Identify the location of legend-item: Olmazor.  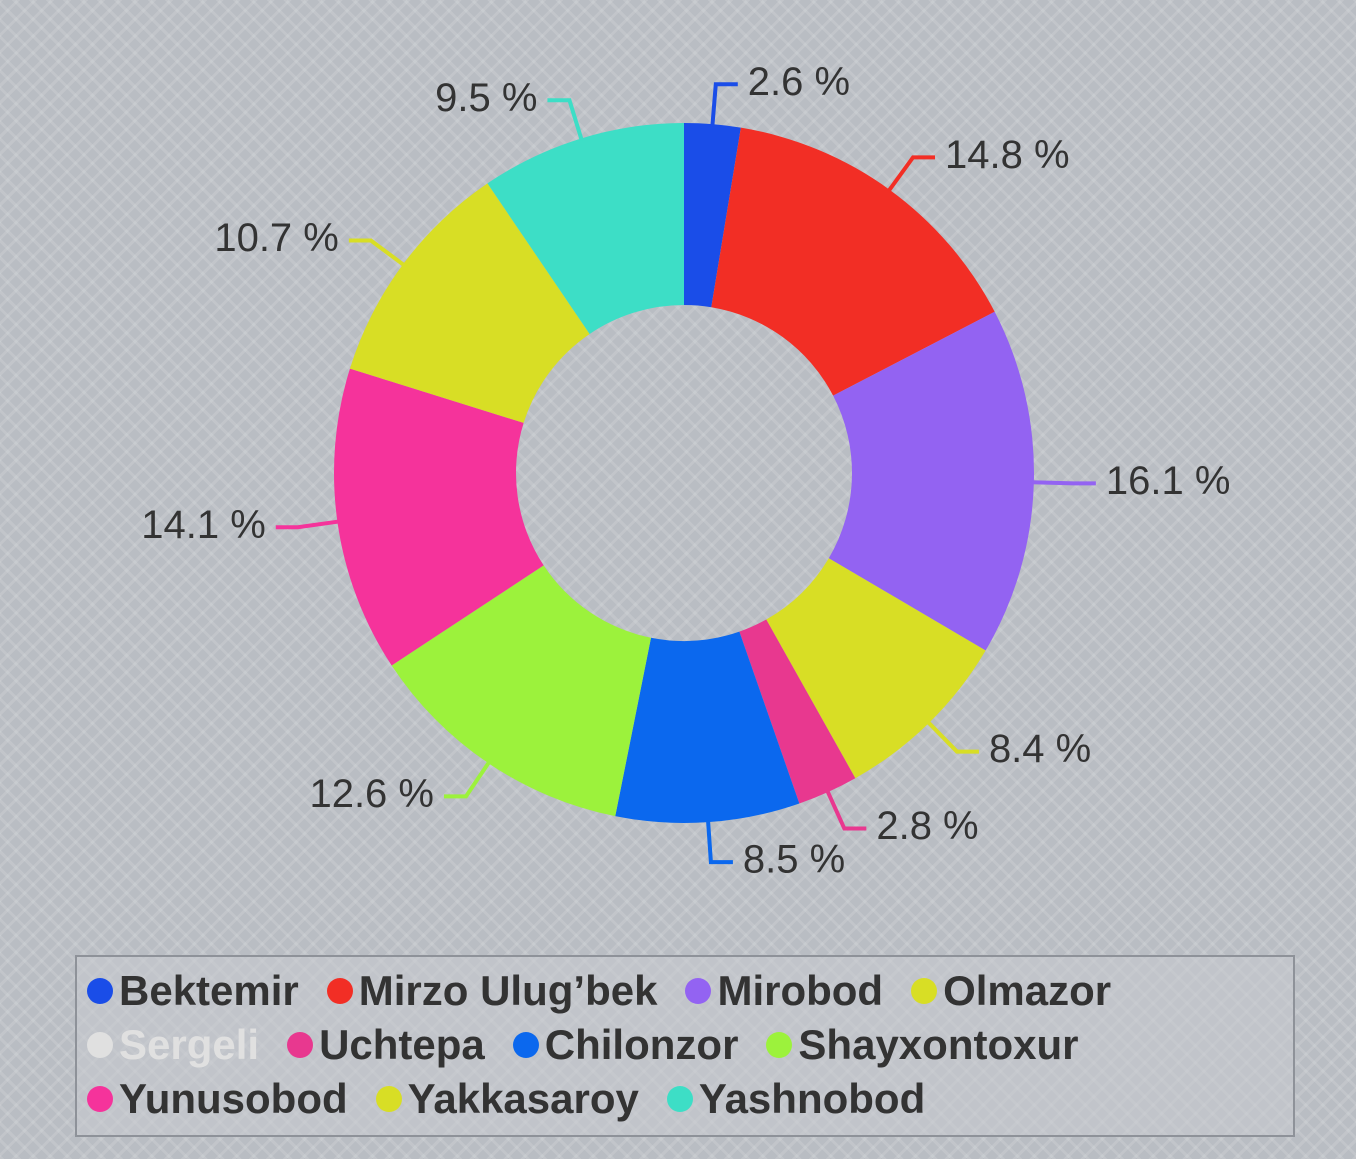
(1011, 991).